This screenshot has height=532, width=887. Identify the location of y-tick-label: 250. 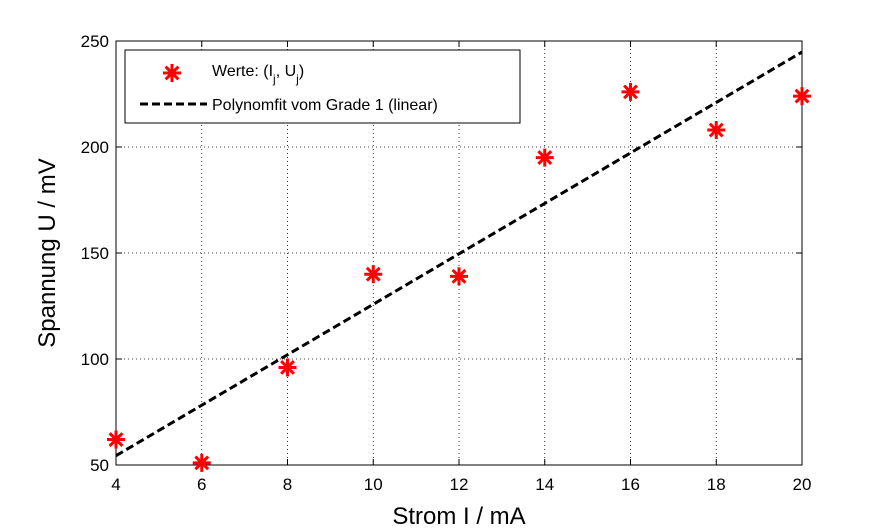
(95, 41).